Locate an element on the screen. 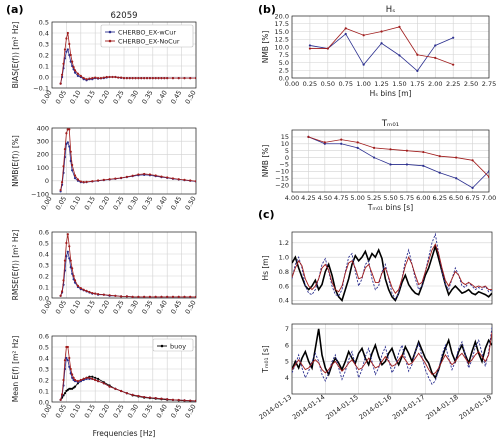 The width and height of the screenshot is (500, 448). y-tick-label: 0 is located at coordinates (47, 181).